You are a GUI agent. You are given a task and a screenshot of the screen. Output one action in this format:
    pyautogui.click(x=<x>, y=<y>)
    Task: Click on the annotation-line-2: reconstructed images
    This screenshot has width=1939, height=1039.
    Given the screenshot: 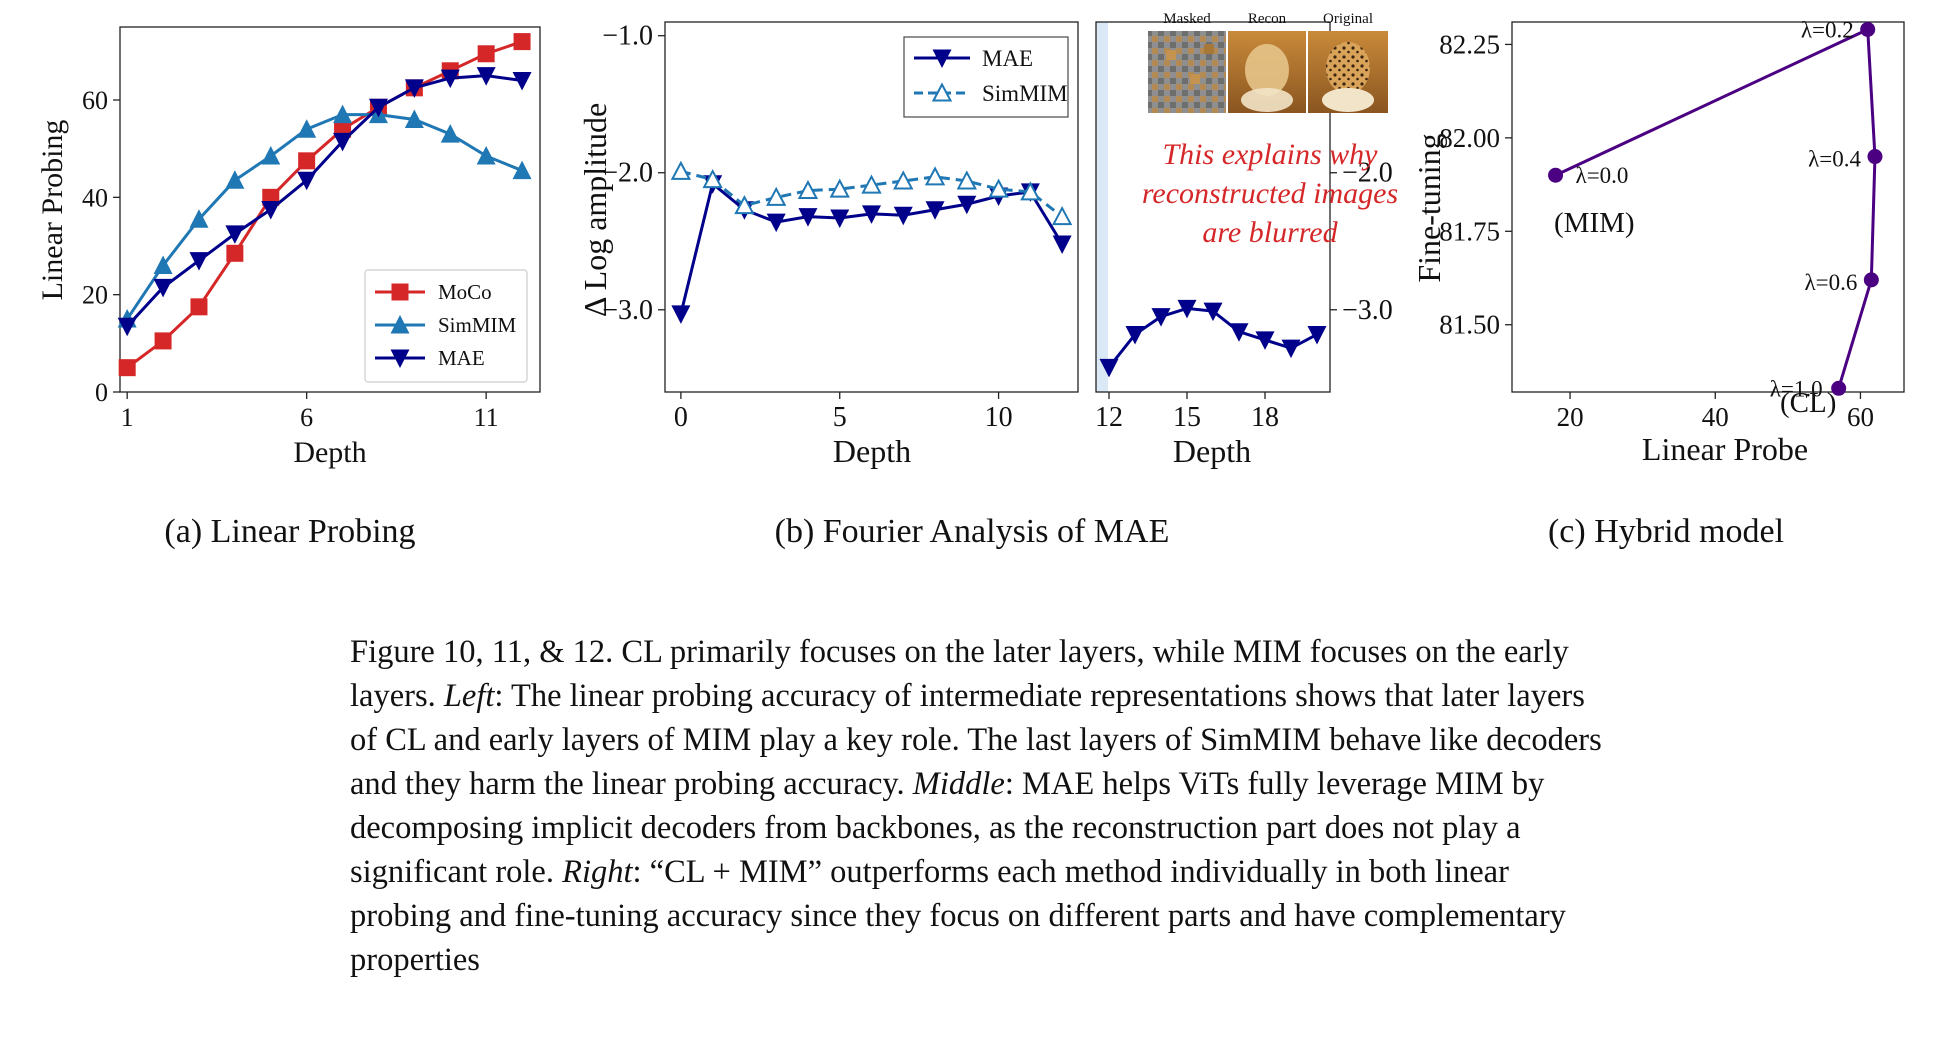 What is the action you would take?
    pyautogui.click(x=1270, y=193)
    